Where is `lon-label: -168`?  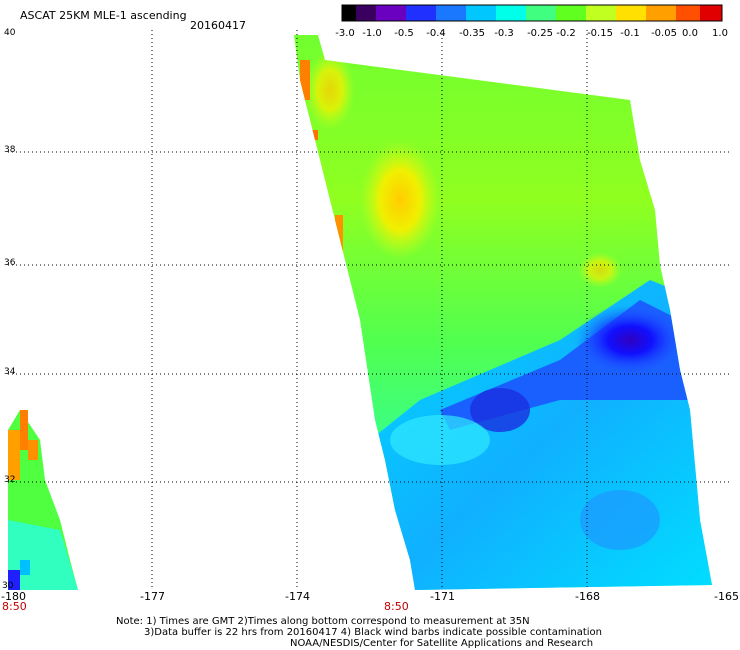
lon-label: -168 is located at coordinates (587, 596).